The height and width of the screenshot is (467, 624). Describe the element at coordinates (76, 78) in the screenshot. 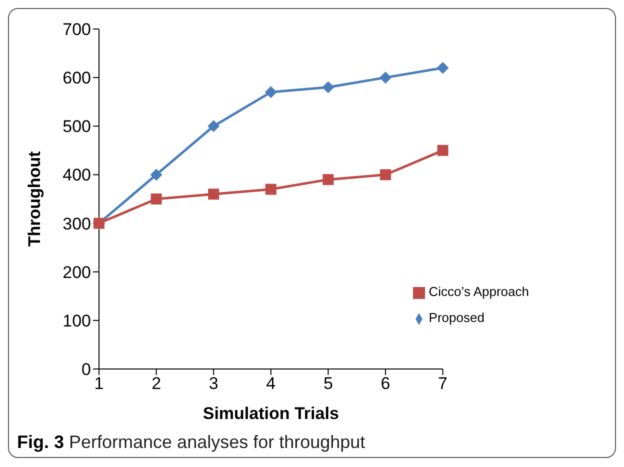

I see `y-tick-label: 600` at that location.